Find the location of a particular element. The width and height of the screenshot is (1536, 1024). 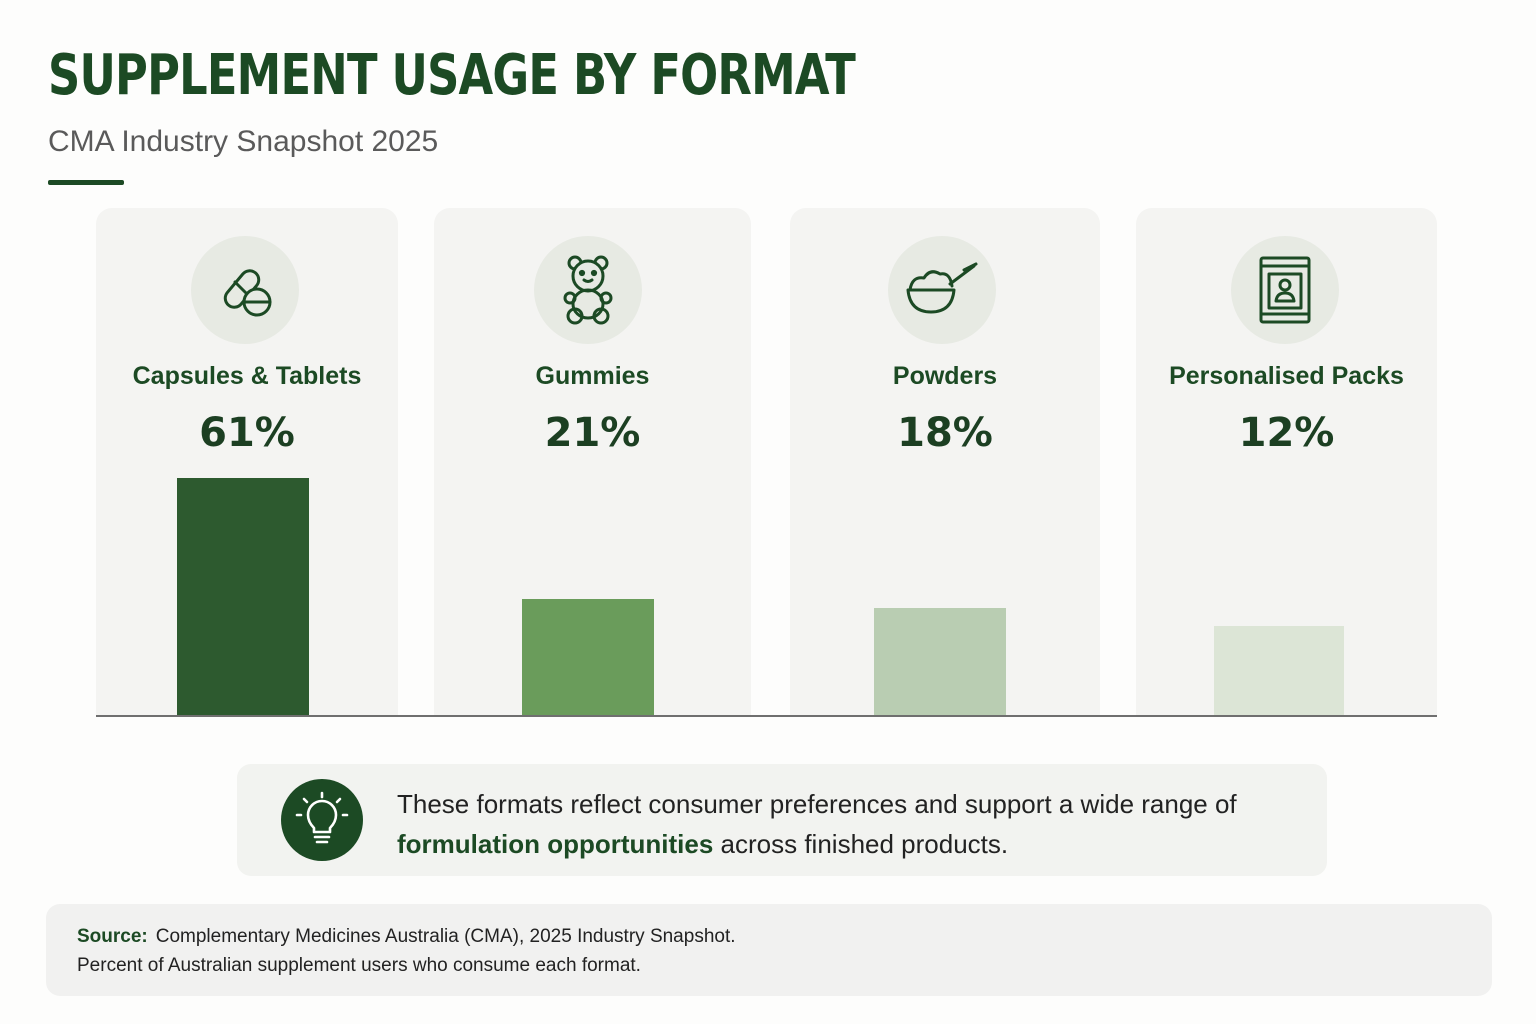

bar-label: Powders is located at coordinates (945, 376).